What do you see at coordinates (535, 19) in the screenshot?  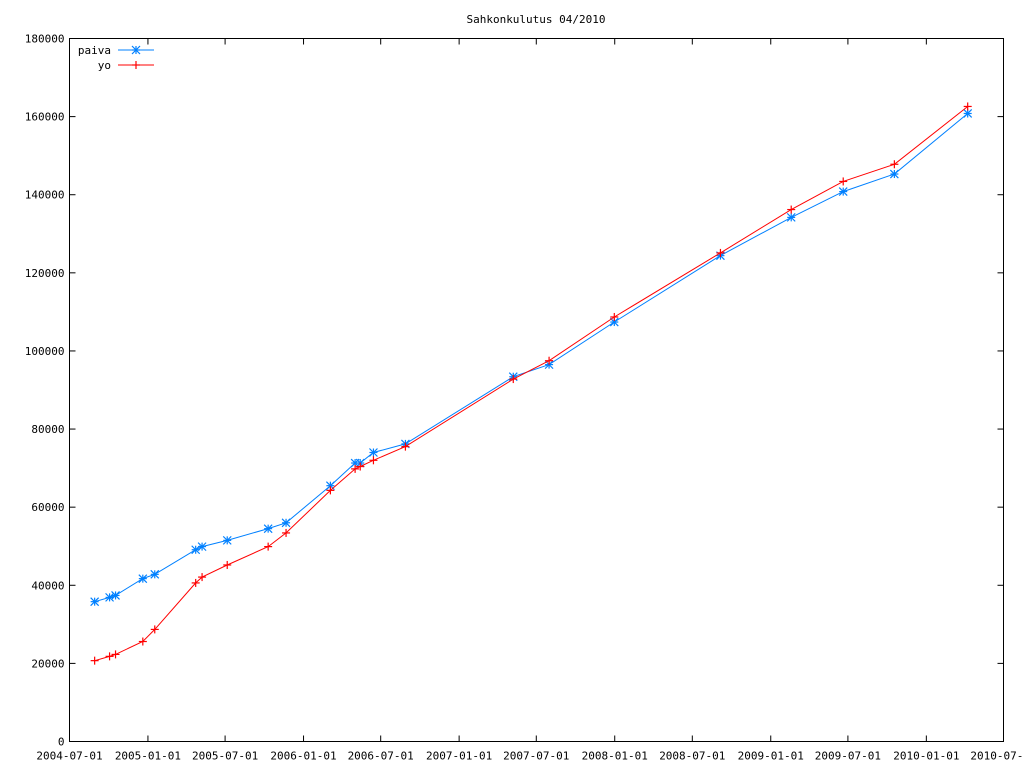 I see `chart-title: Sahkonkulutus 04/2010` at bounding box center [535, 19].